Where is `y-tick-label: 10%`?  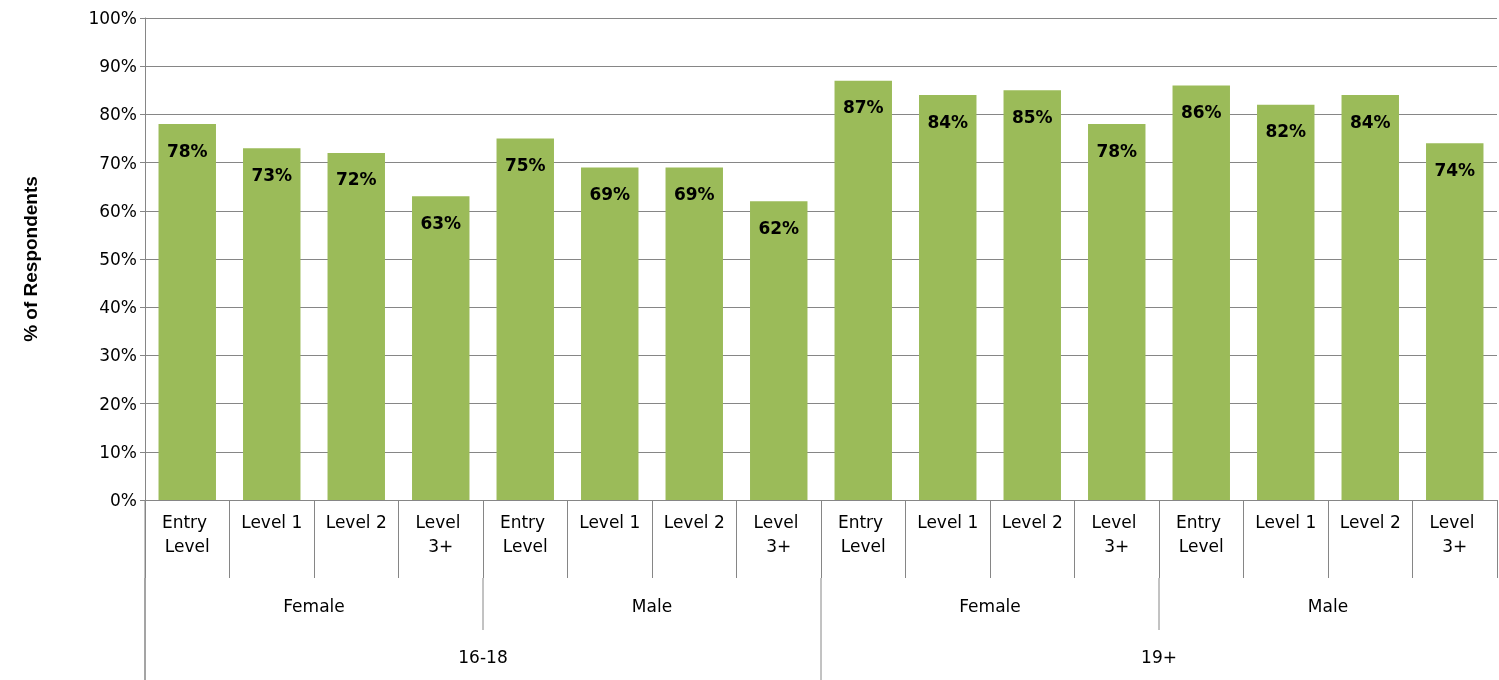 y-tick-label: 10% is located at coordinates (118, 451).